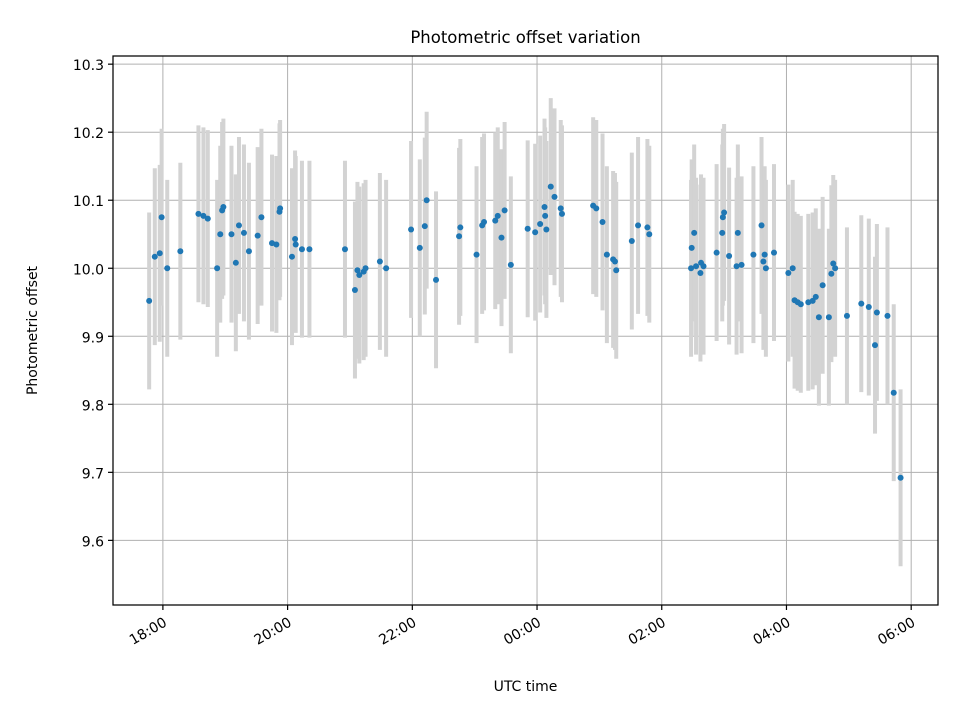 This screenshot has height=724, width=960. What do you see at coordinates (33, 330) in the screenshot?
I see `y-axis-label: Photometric offset` at bounding box center [33, 330].